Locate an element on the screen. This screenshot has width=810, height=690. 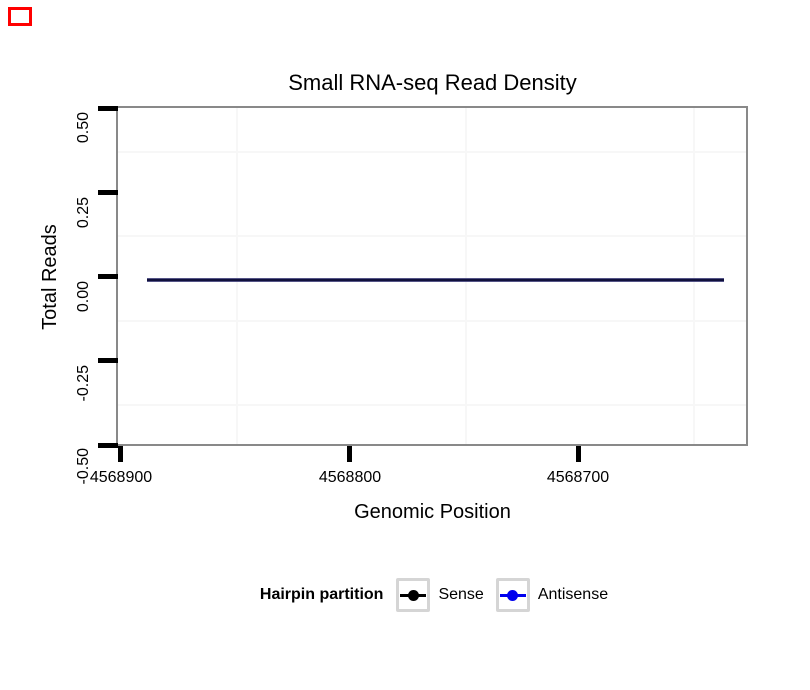
legend-entry-sense: Sense is located at coordinates (440, 595).